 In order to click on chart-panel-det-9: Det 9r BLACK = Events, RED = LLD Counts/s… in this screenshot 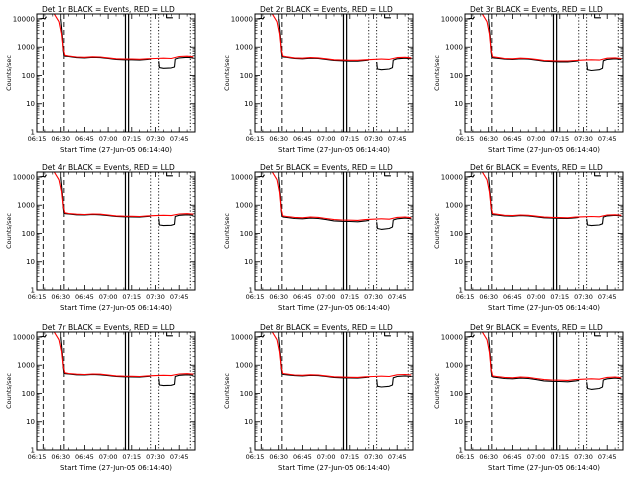, I will do `click(528, 397)`.